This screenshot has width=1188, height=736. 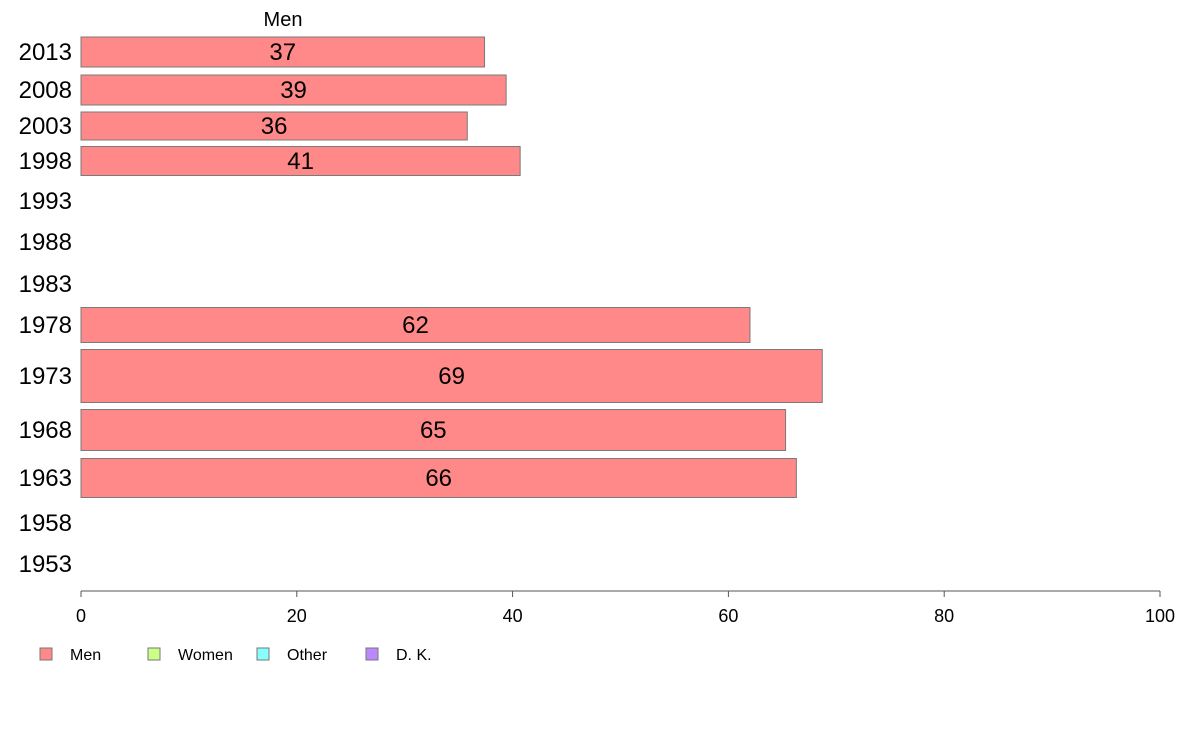 What do you see at coordinates (45, 523) in the screenshot?
I see `category-label: 1958` at bounding box center [45, 523].